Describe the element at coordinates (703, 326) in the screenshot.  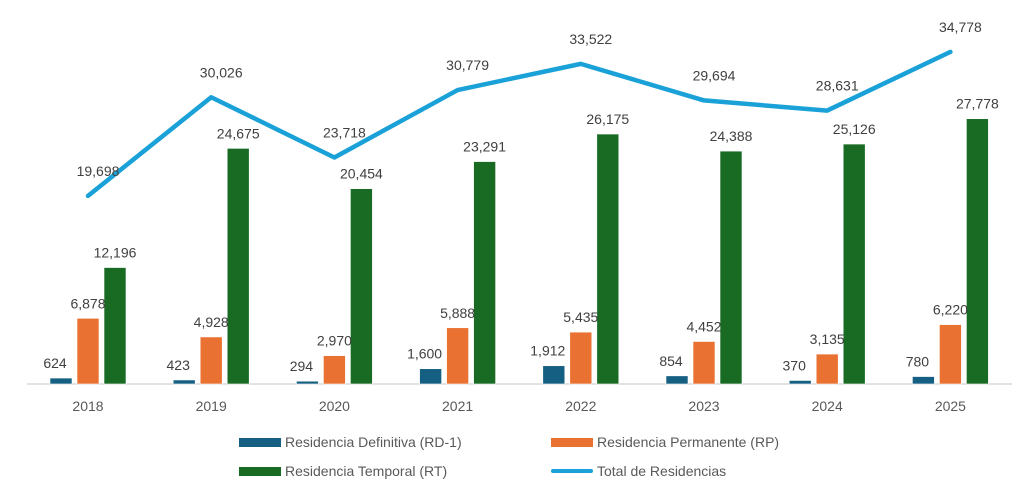
I see `data-label-rp-2023: 4,452` at that location.